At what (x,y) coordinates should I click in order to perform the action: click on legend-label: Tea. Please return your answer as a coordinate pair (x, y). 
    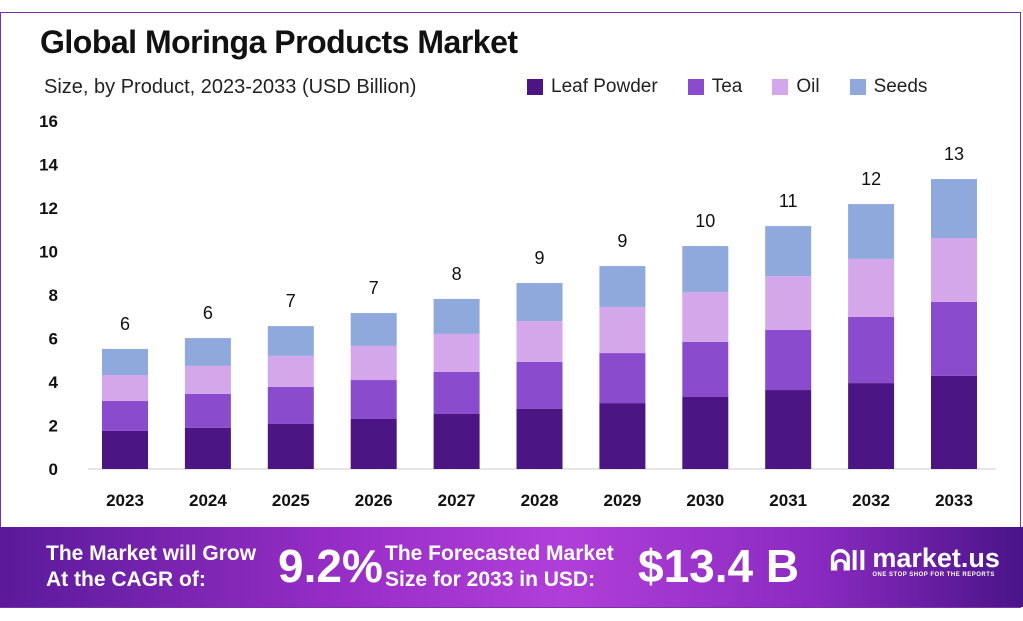
    Looking at the image, I should click on (727, 86).